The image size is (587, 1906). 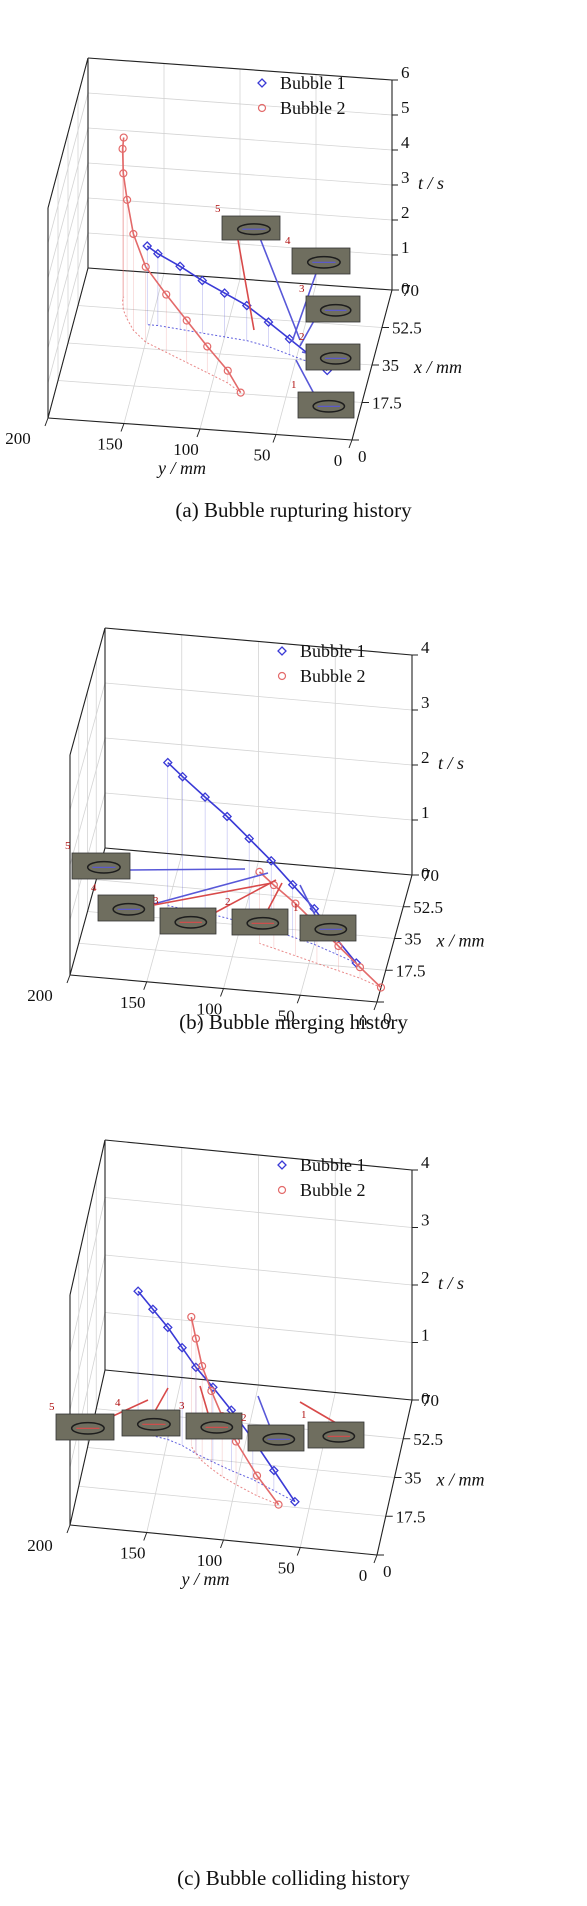 What do you see at coordinates (428, 1439) in the screenshot?
I see `chart-c-x-tick-label: 52.5` at bounding box center [428, 1439].